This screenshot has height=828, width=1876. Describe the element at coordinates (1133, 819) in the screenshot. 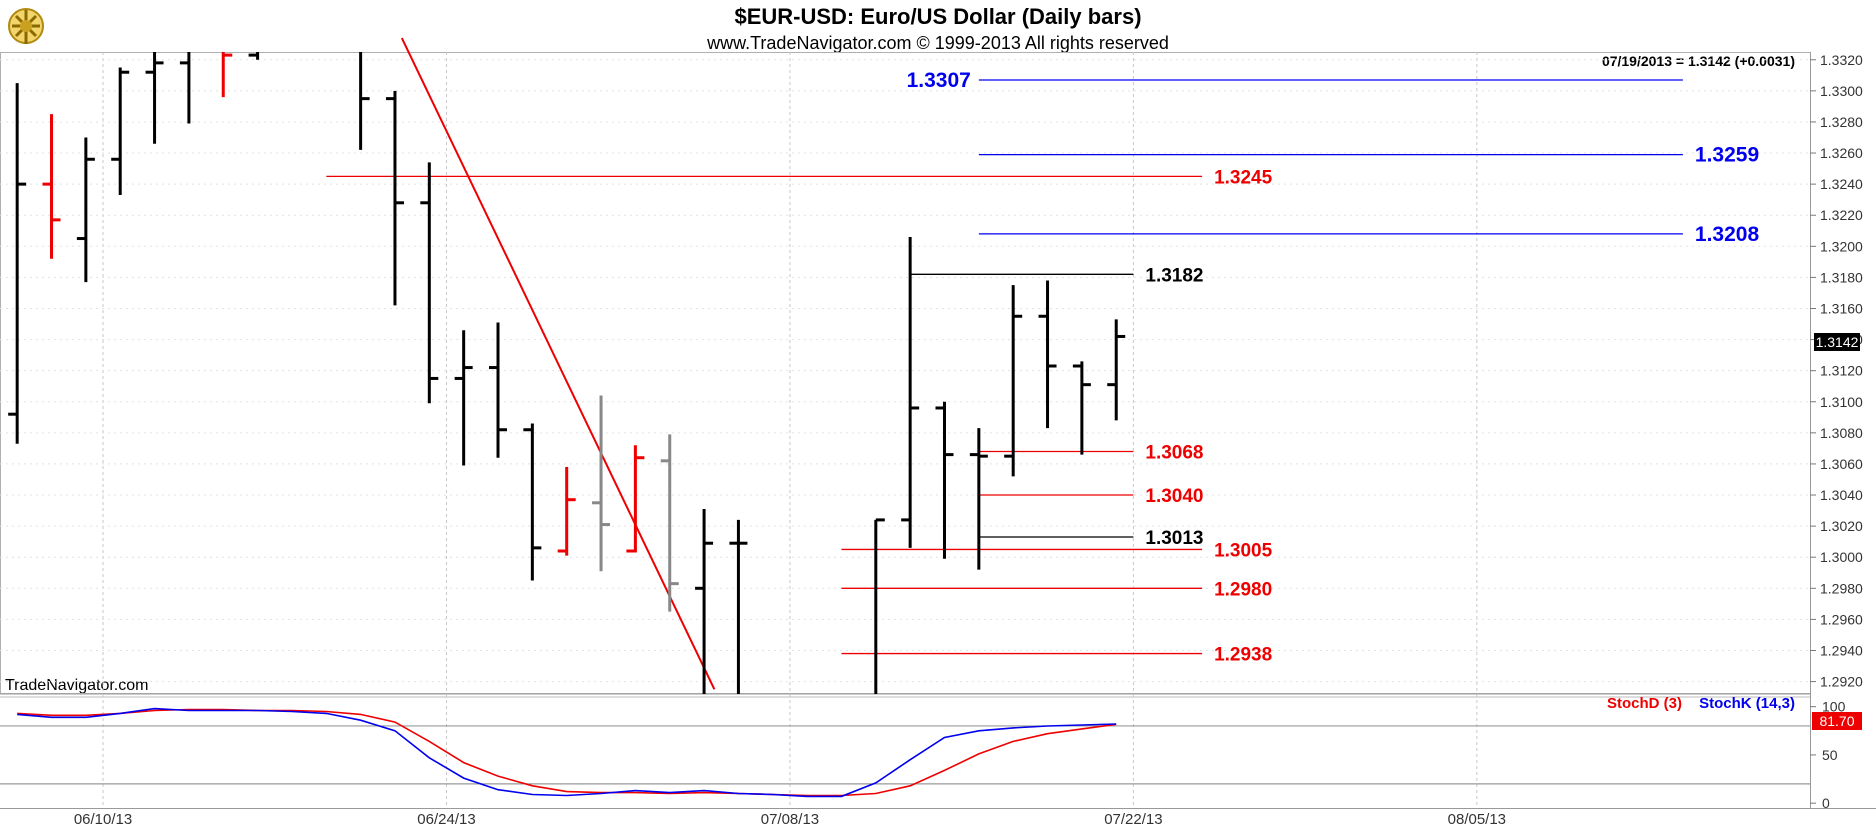

I see `x-tick-label: 07/22/13` at that location.